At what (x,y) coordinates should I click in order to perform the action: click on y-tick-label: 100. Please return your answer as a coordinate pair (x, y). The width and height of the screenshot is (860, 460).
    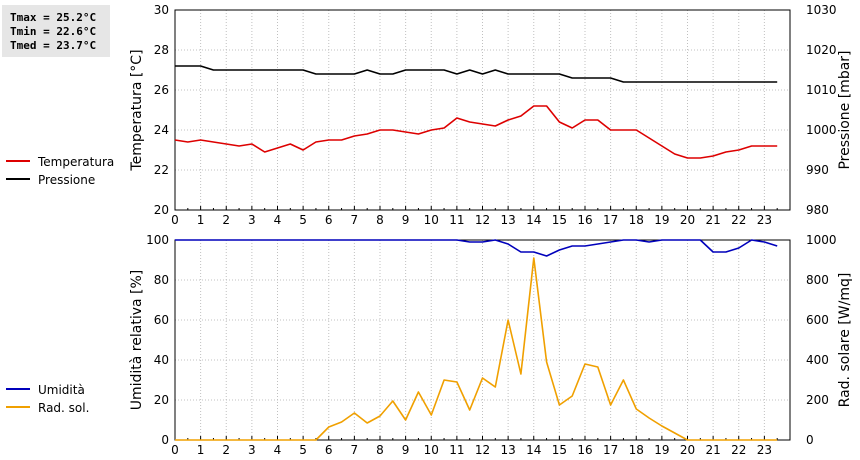
    Looking at the image, I should click on (157, 240).